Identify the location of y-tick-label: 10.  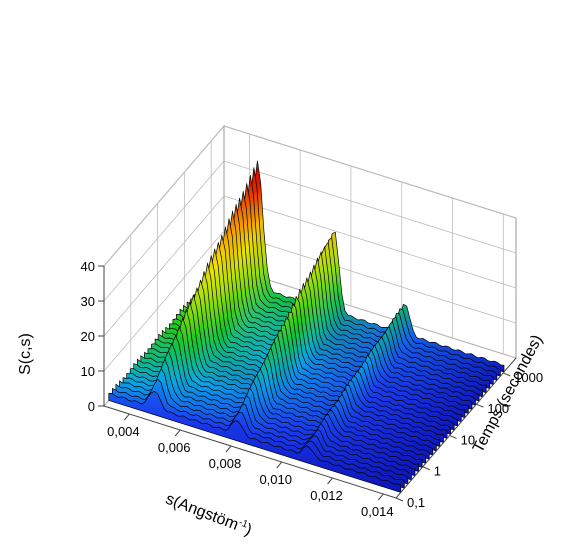
(468, 439).